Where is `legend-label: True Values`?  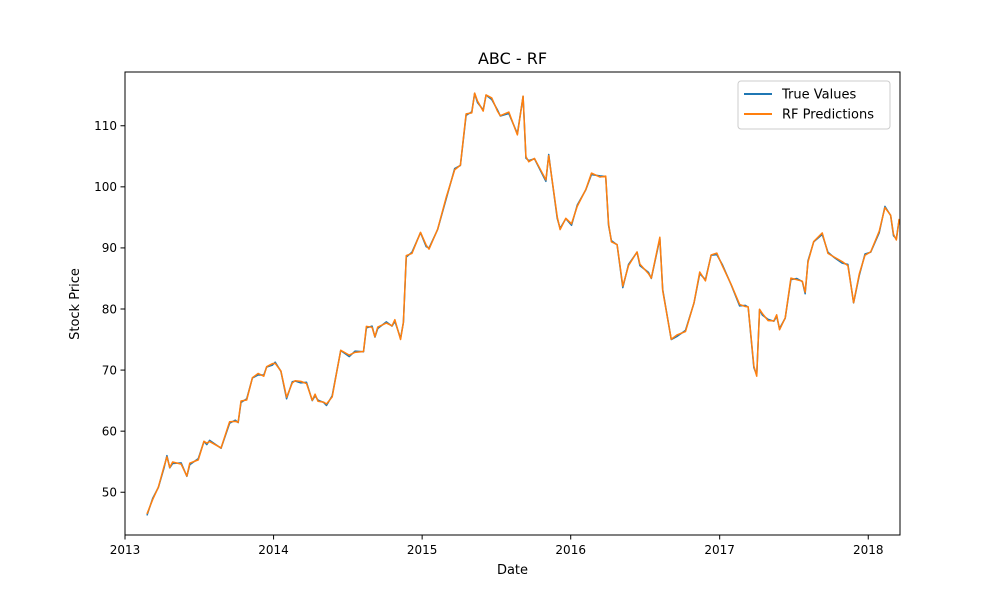
legend-label: True Values is located at coordinates (818, 95).